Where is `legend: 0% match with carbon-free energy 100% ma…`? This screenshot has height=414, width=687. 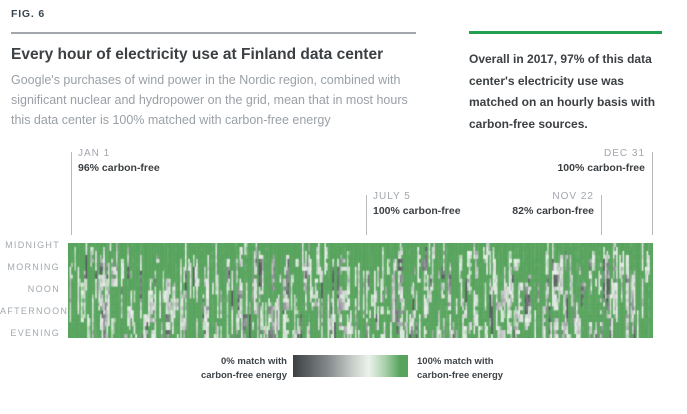 legend: 0% match with carbon-free energy 100% ma… is located at coordinates (343, 372).